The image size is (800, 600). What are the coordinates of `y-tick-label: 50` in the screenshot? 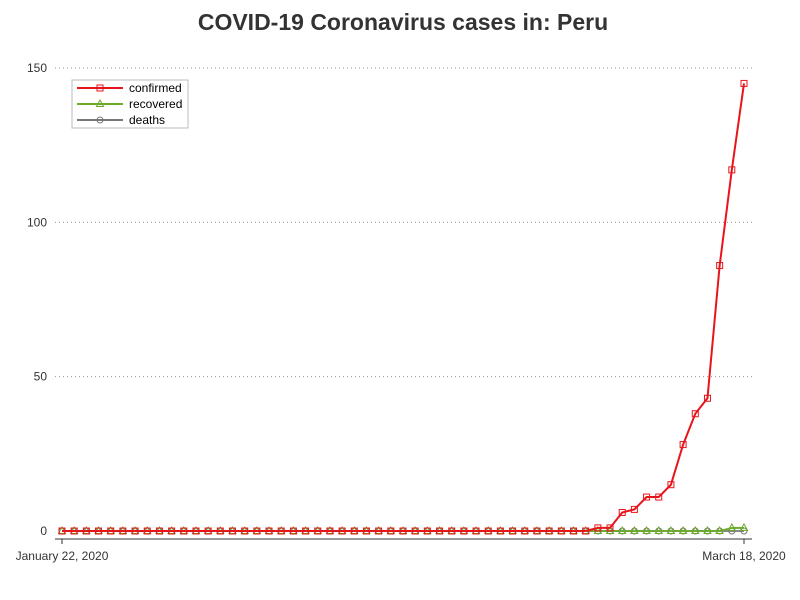 It's located at (41, 377).